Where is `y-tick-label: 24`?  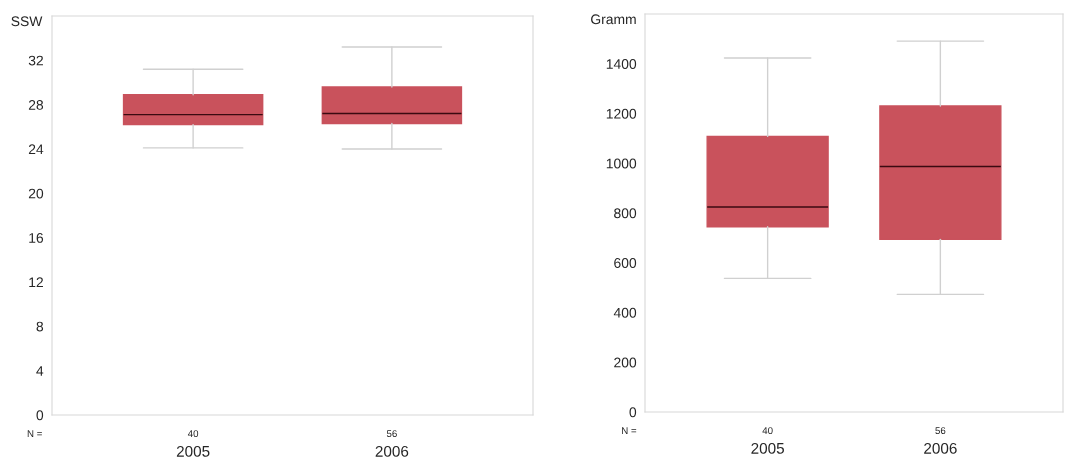 y-tick-label: 24 is located at coordinates (36, 149).